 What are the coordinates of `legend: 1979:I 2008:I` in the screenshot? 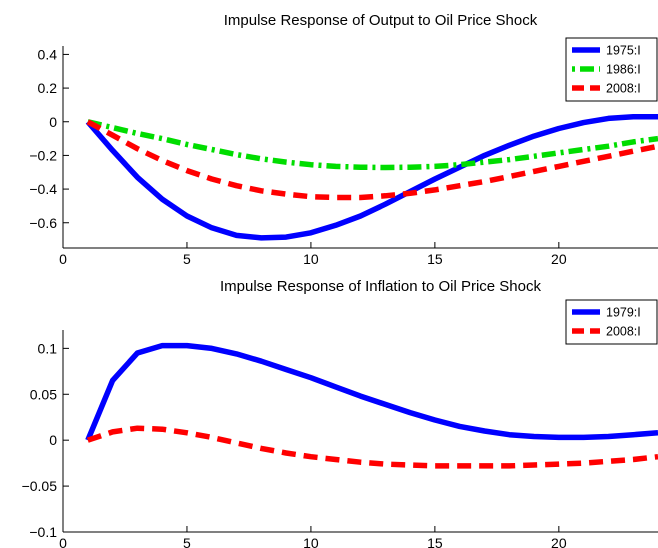 It's located at (611, 322).